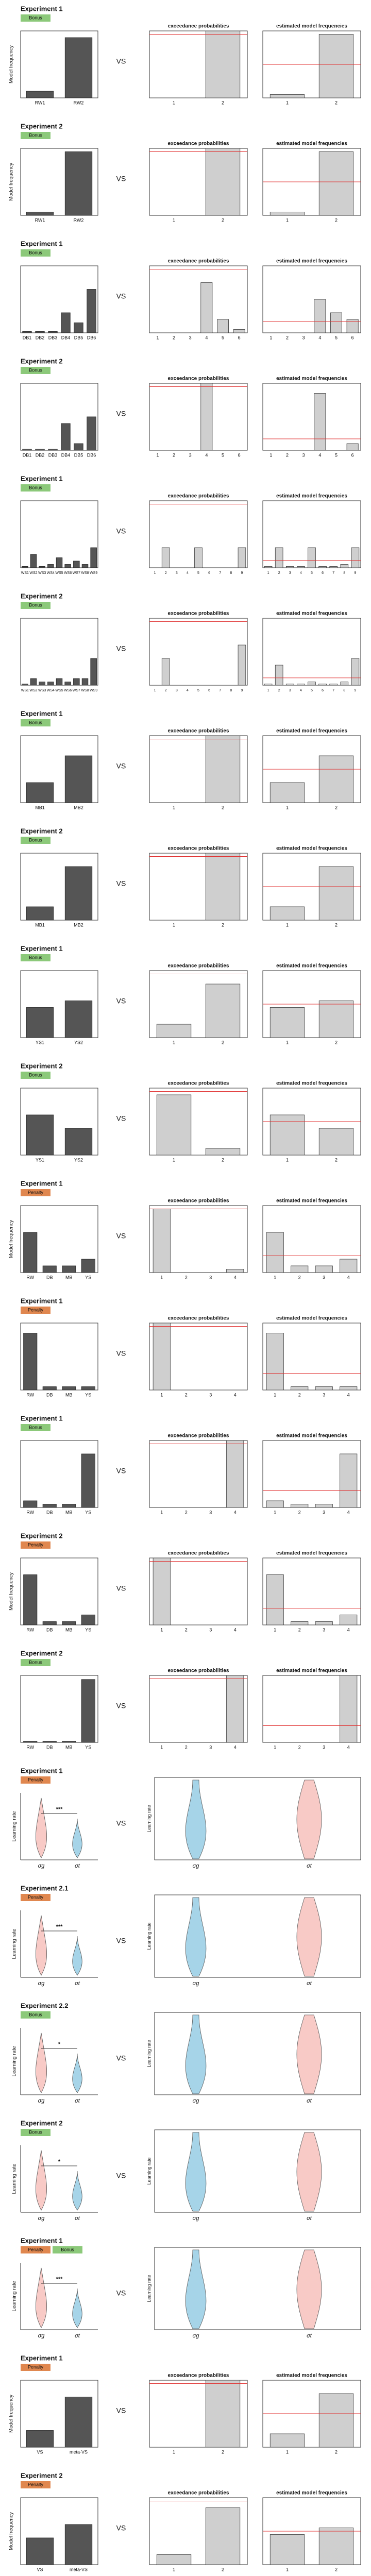 This screenshot has width=371, height=2576. Describe the element at coordinates (40, 2569) in the screenshot. I see `x-tick-label: VS` at that location.